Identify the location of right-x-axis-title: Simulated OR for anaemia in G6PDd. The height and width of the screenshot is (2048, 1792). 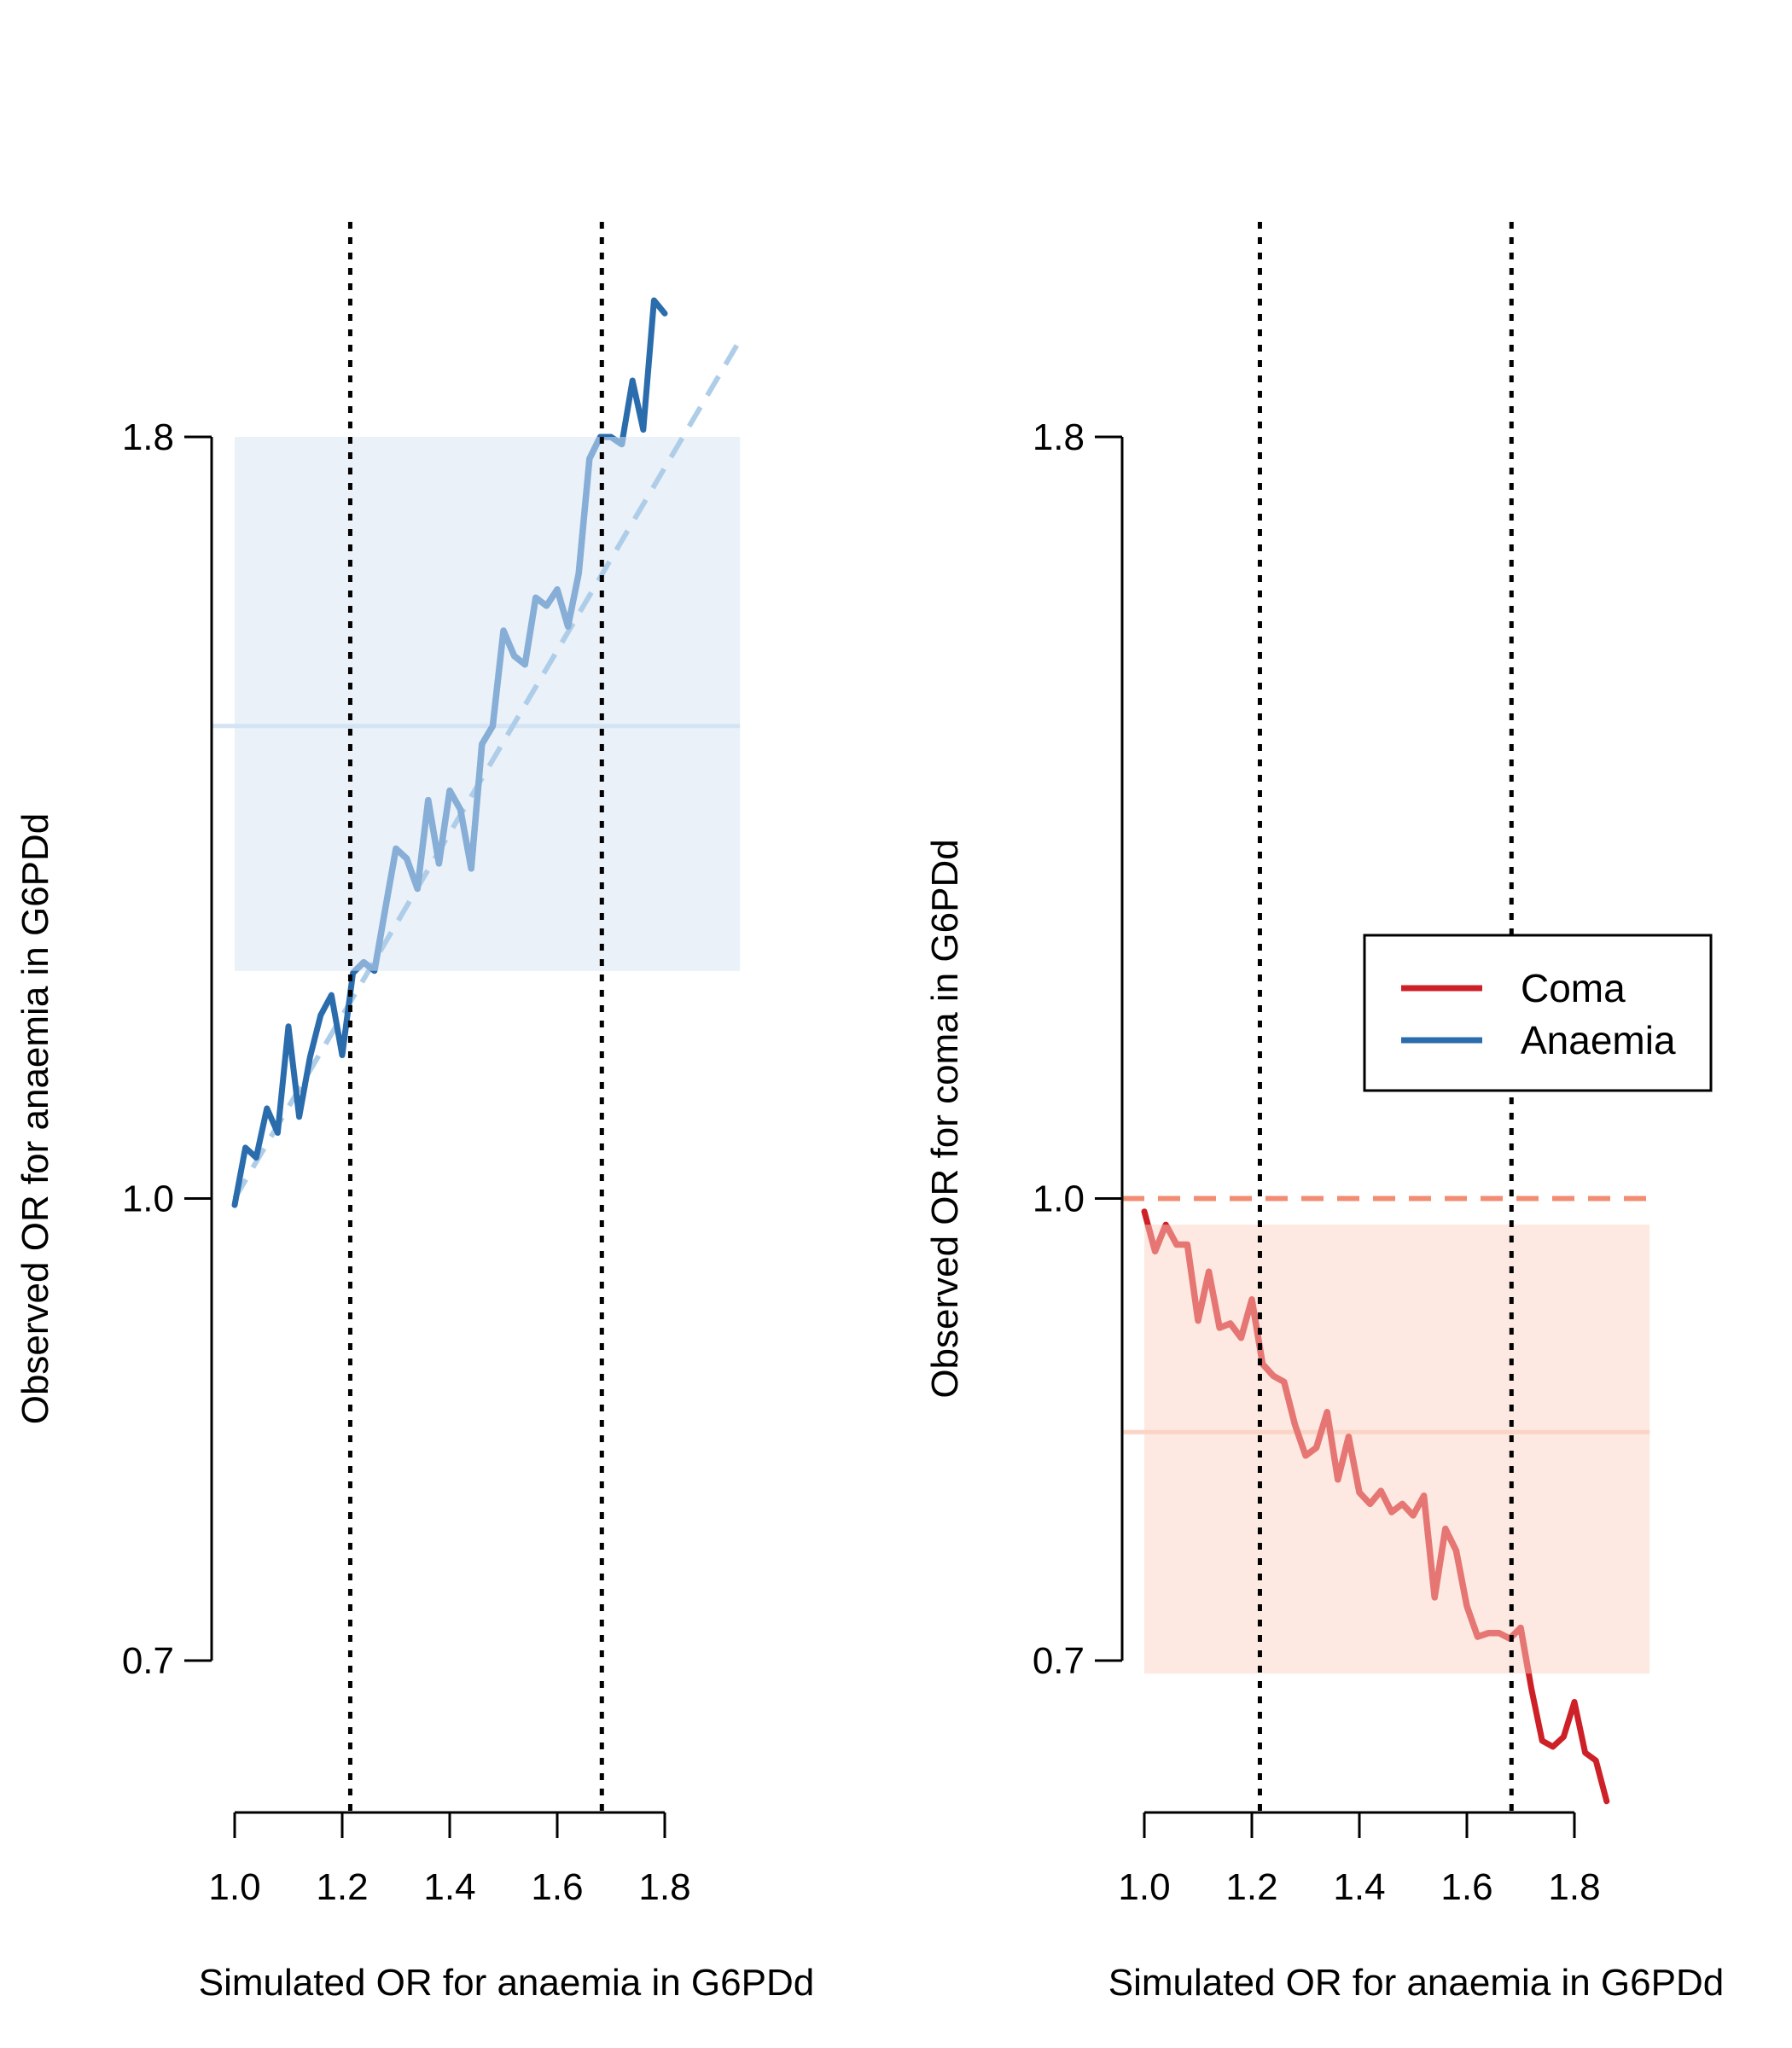
(1416, 1983).